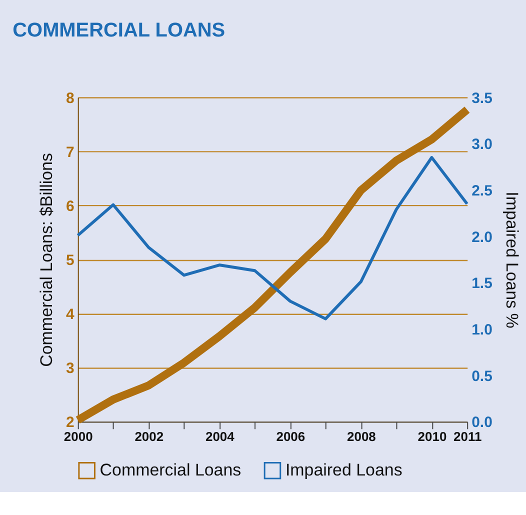 This screenshot has height=515, width=526. I want to click on y-tick-label: 7, so click(70, 152).